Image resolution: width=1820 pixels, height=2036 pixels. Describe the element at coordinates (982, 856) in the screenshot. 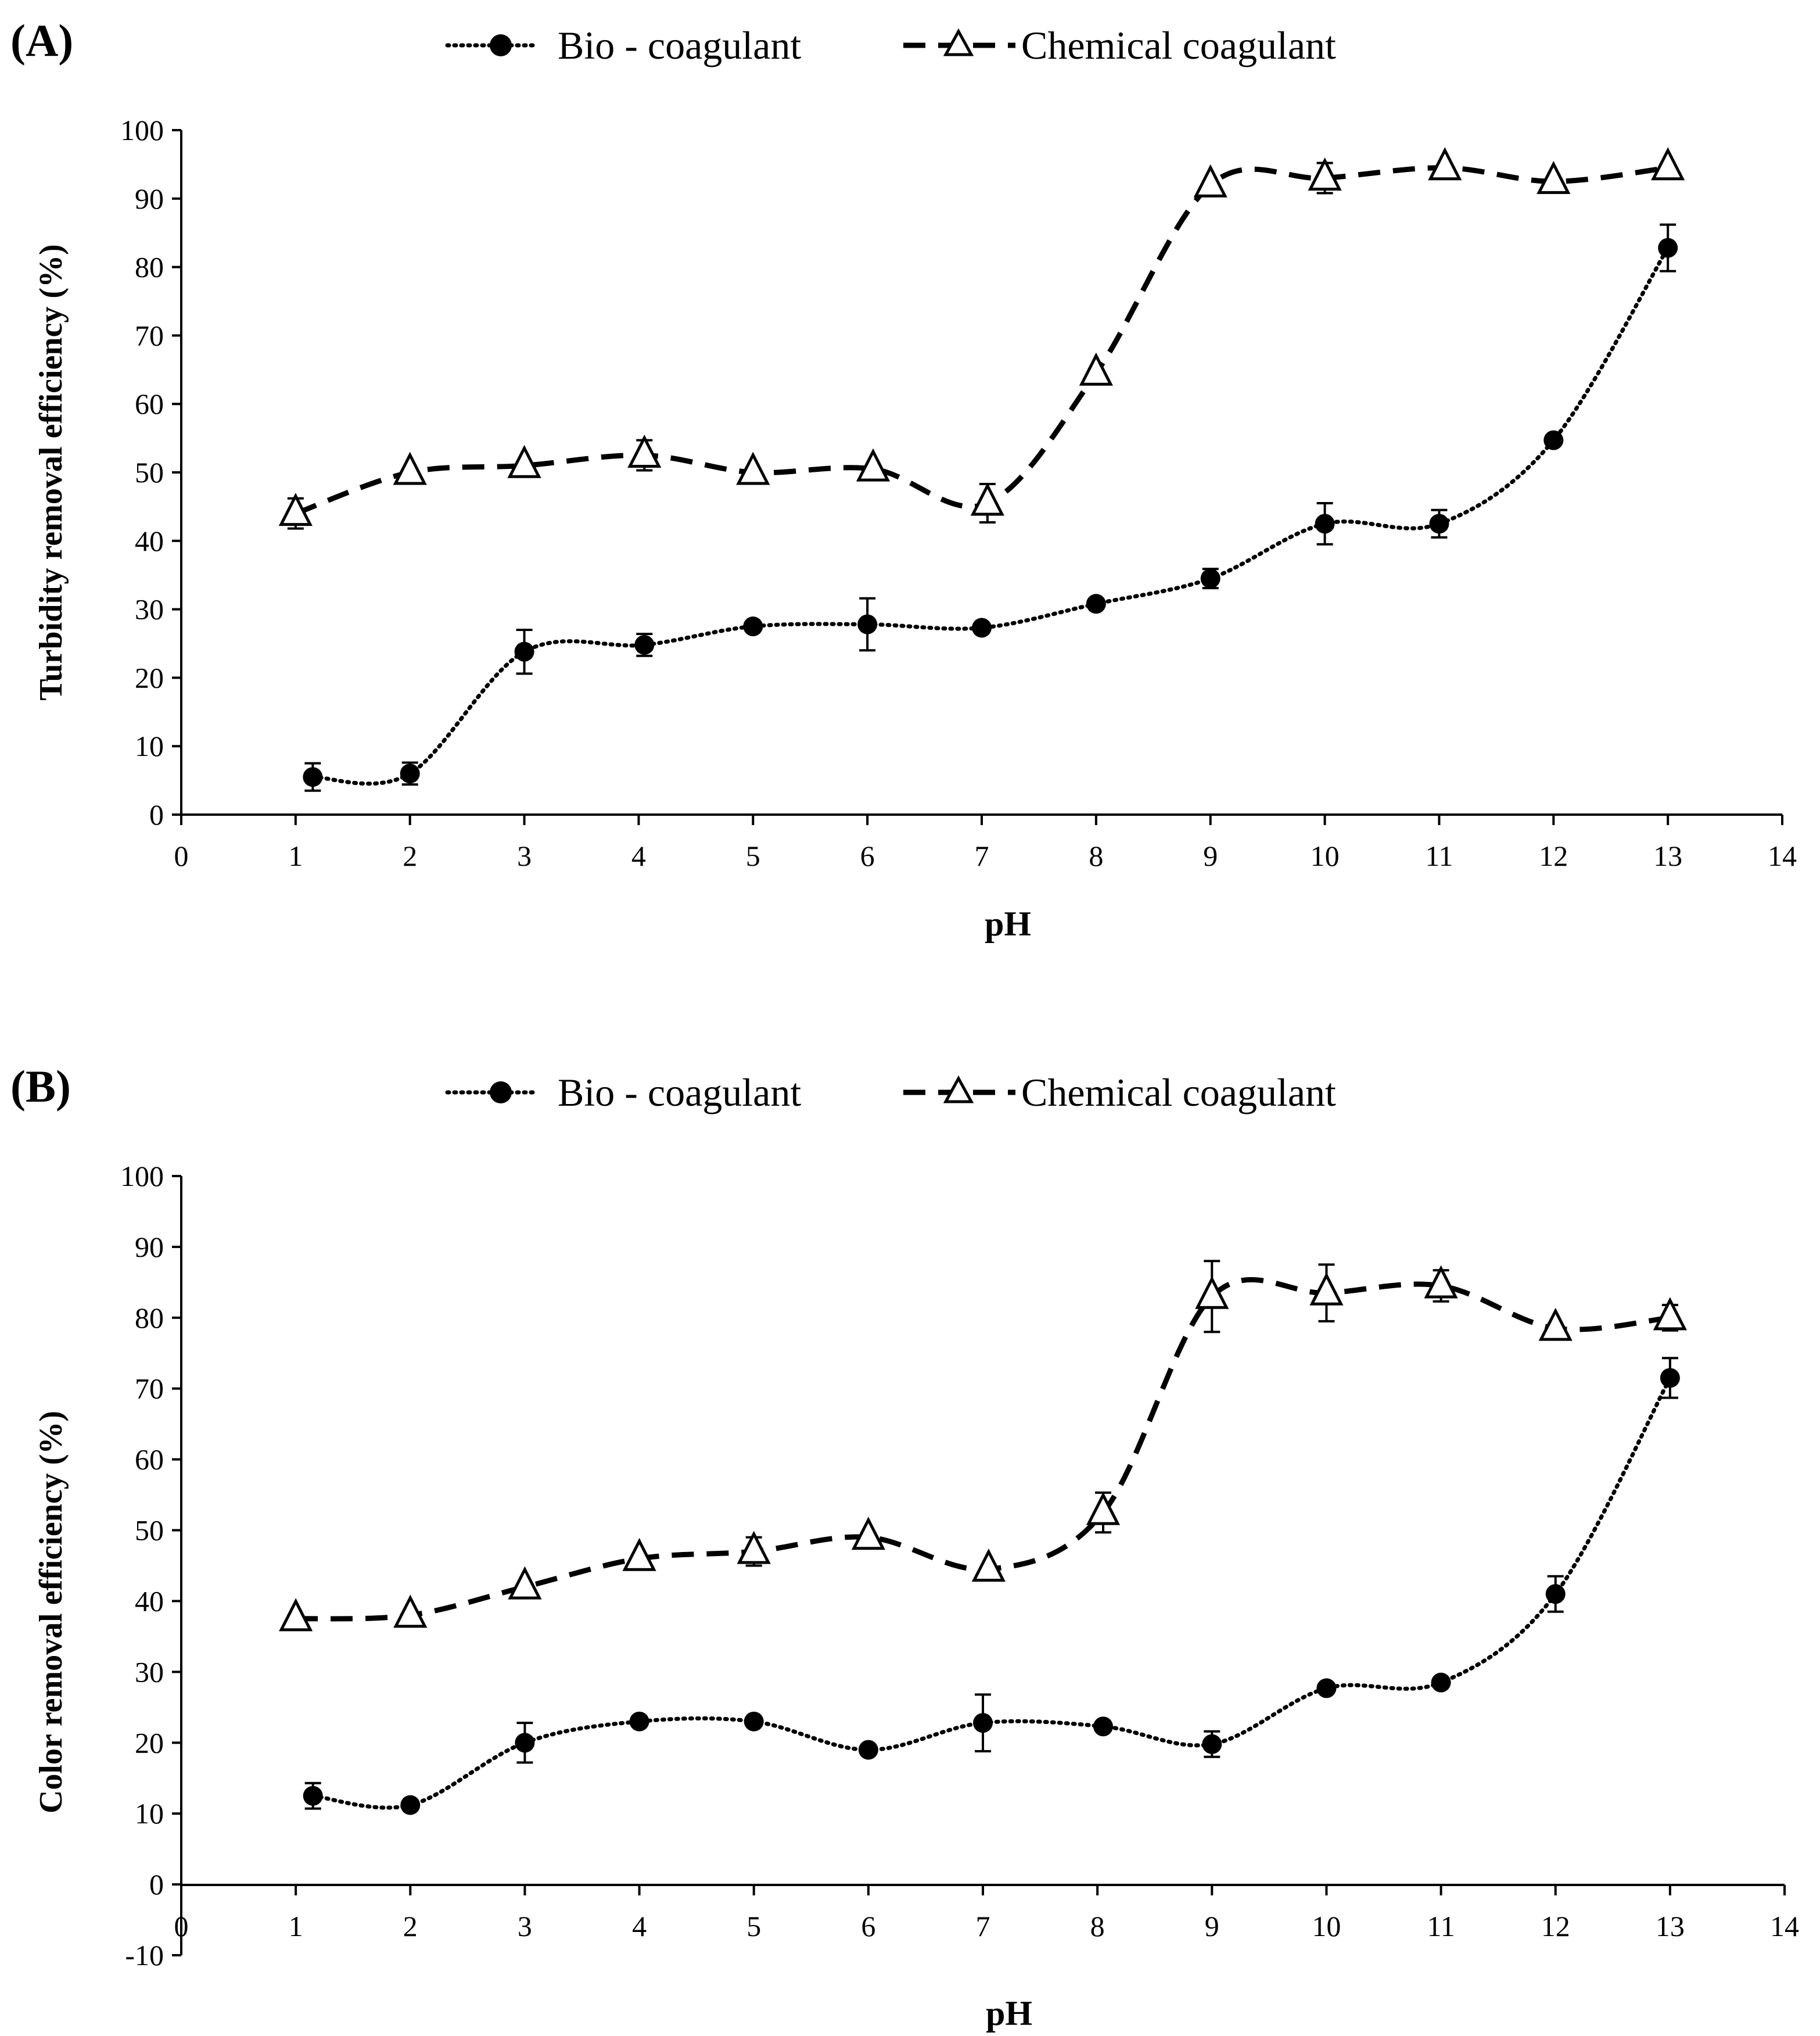

I see `x-tick-label: 7` at that location.